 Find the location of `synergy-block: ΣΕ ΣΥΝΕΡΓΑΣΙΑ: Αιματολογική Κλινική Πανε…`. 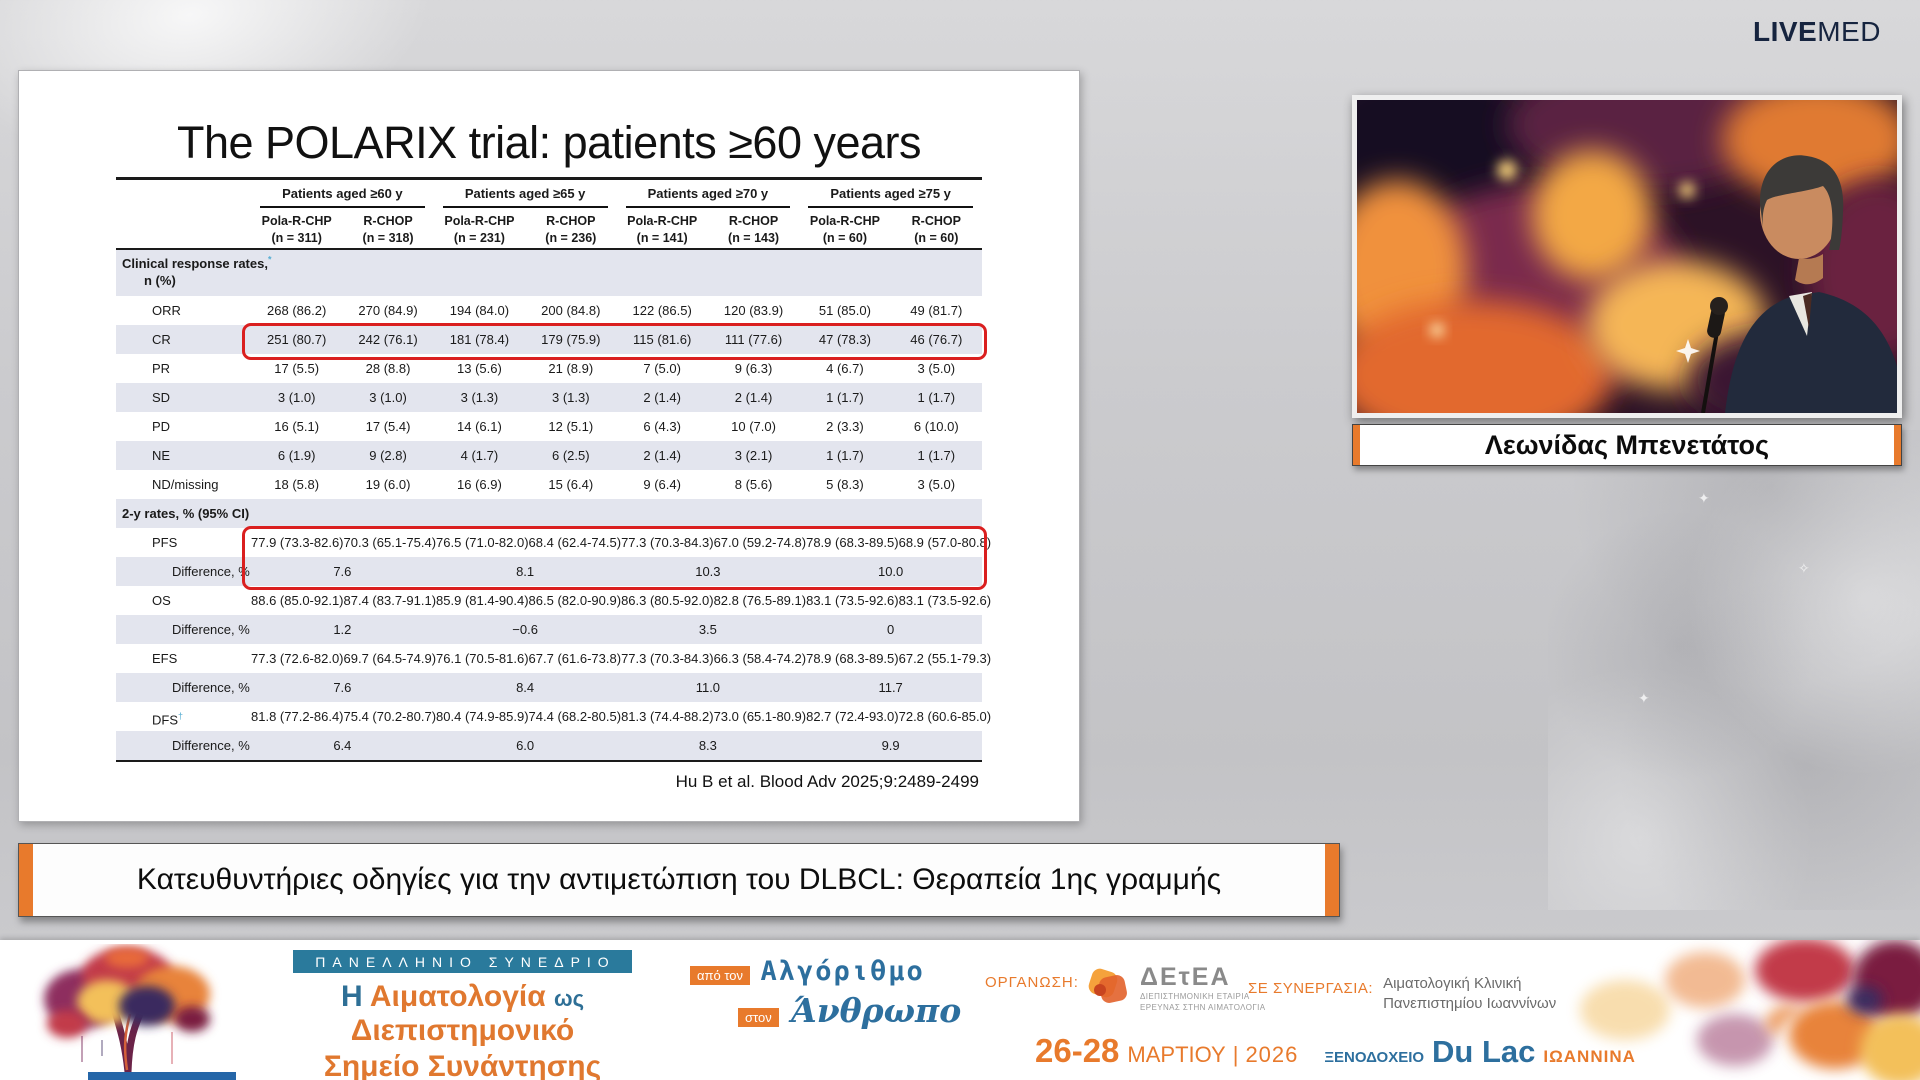

synergy-block: ΣΕ ΣΥΝΕΡΓΑΣΙΑ: Αιματολογική Κλινική Πανε… is located at coordinates (1402, 994).